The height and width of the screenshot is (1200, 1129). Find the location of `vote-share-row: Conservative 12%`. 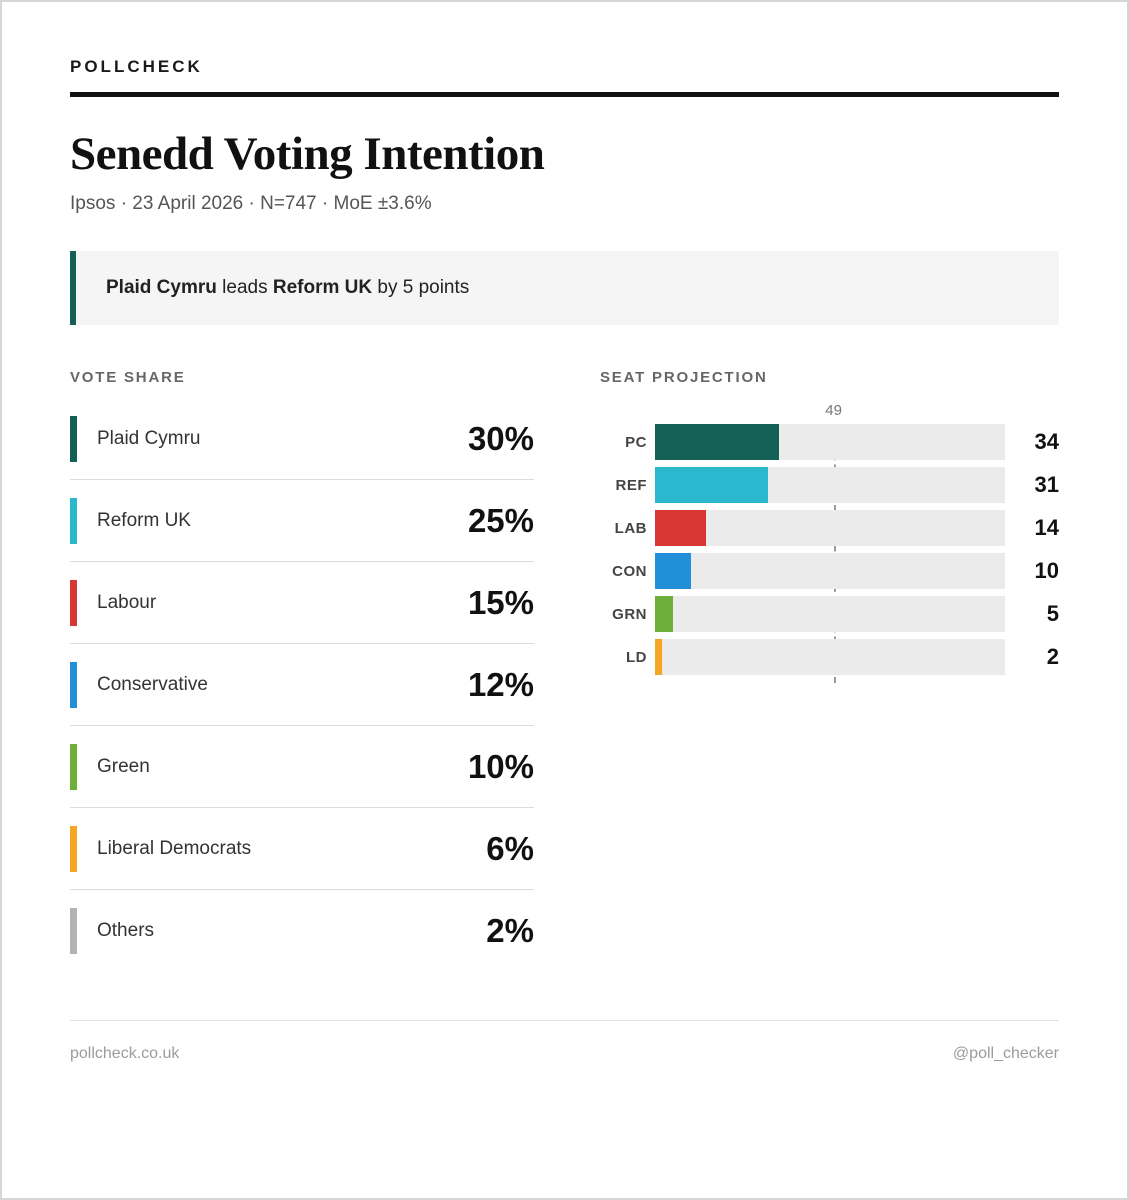

vote-share-row: Conservative 12% is located at coordinates (302, 685).